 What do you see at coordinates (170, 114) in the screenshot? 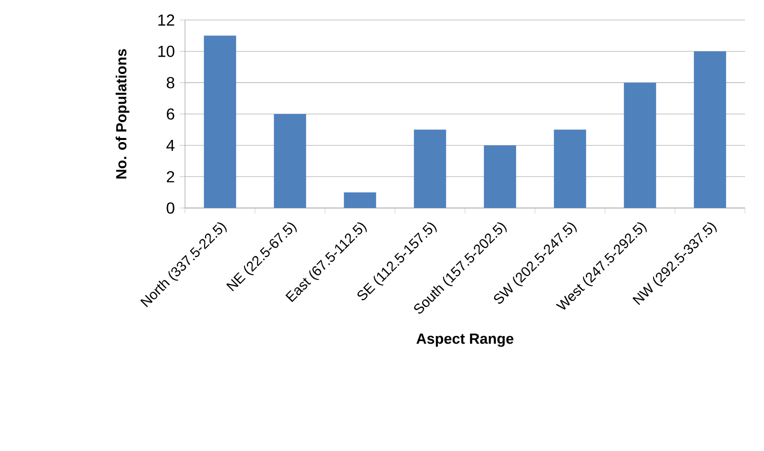
I see `y-tick-label: 6` at bounding box center [170, 114].